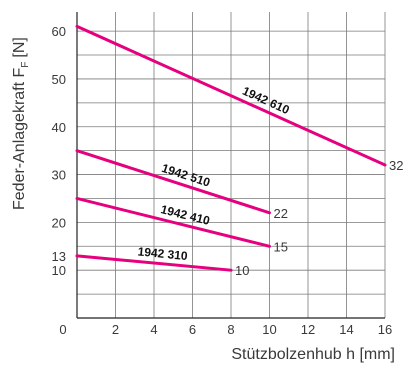 Image resolution: width=403 pixels, height=369 pixels. I want to click on x-axis-title: Stützbolzenhub h [mm], so click(313, 354).